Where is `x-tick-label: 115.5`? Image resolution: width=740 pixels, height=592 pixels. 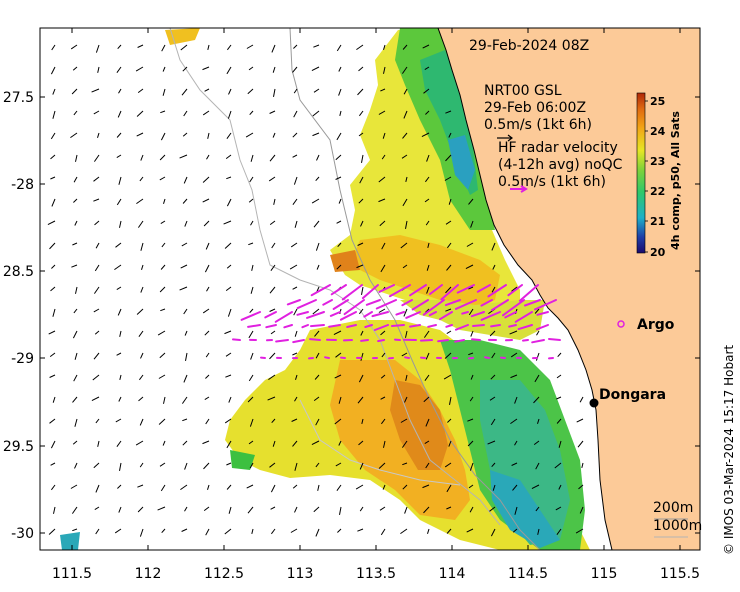 x-tick-label: 115.5 is located at coordinates (680, 574).